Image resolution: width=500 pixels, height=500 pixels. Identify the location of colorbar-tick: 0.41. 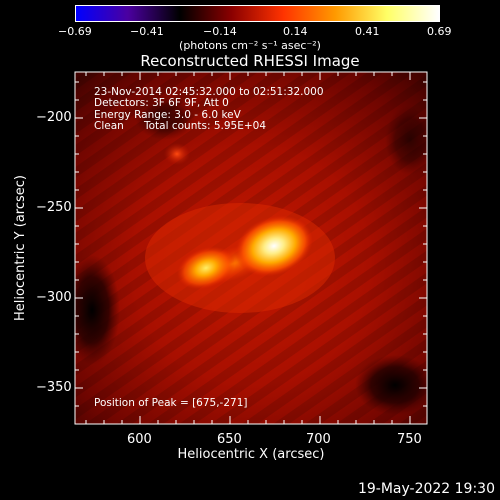
(367, 31).